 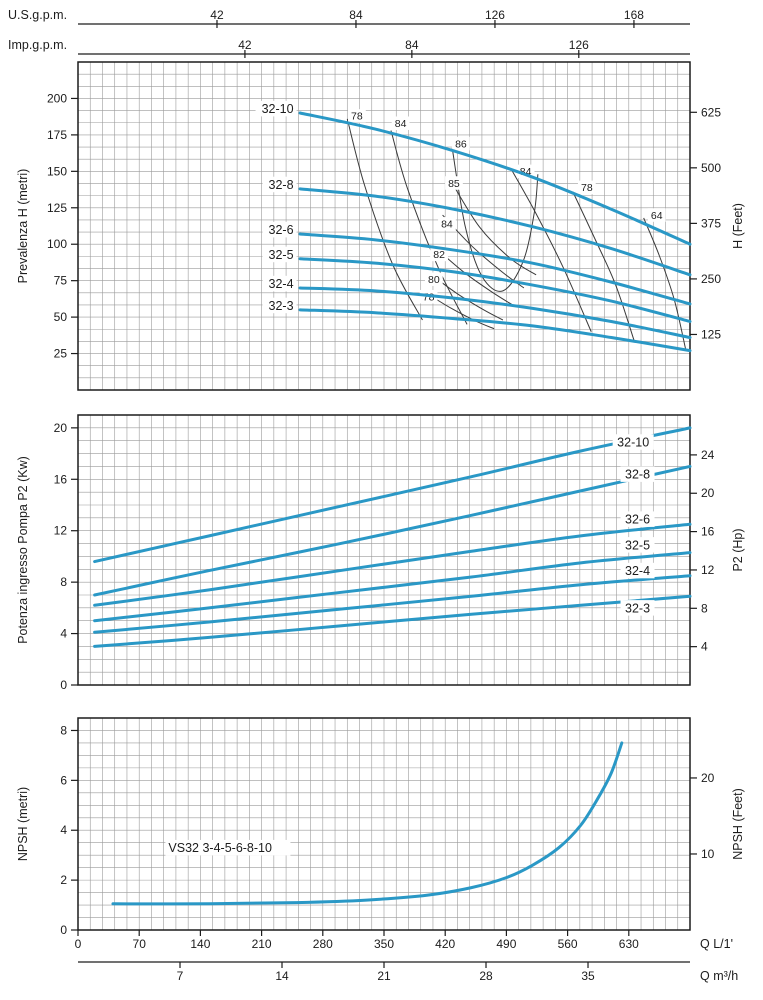 I want to click on curve-label: 32-10, so click(x=633, y=443).